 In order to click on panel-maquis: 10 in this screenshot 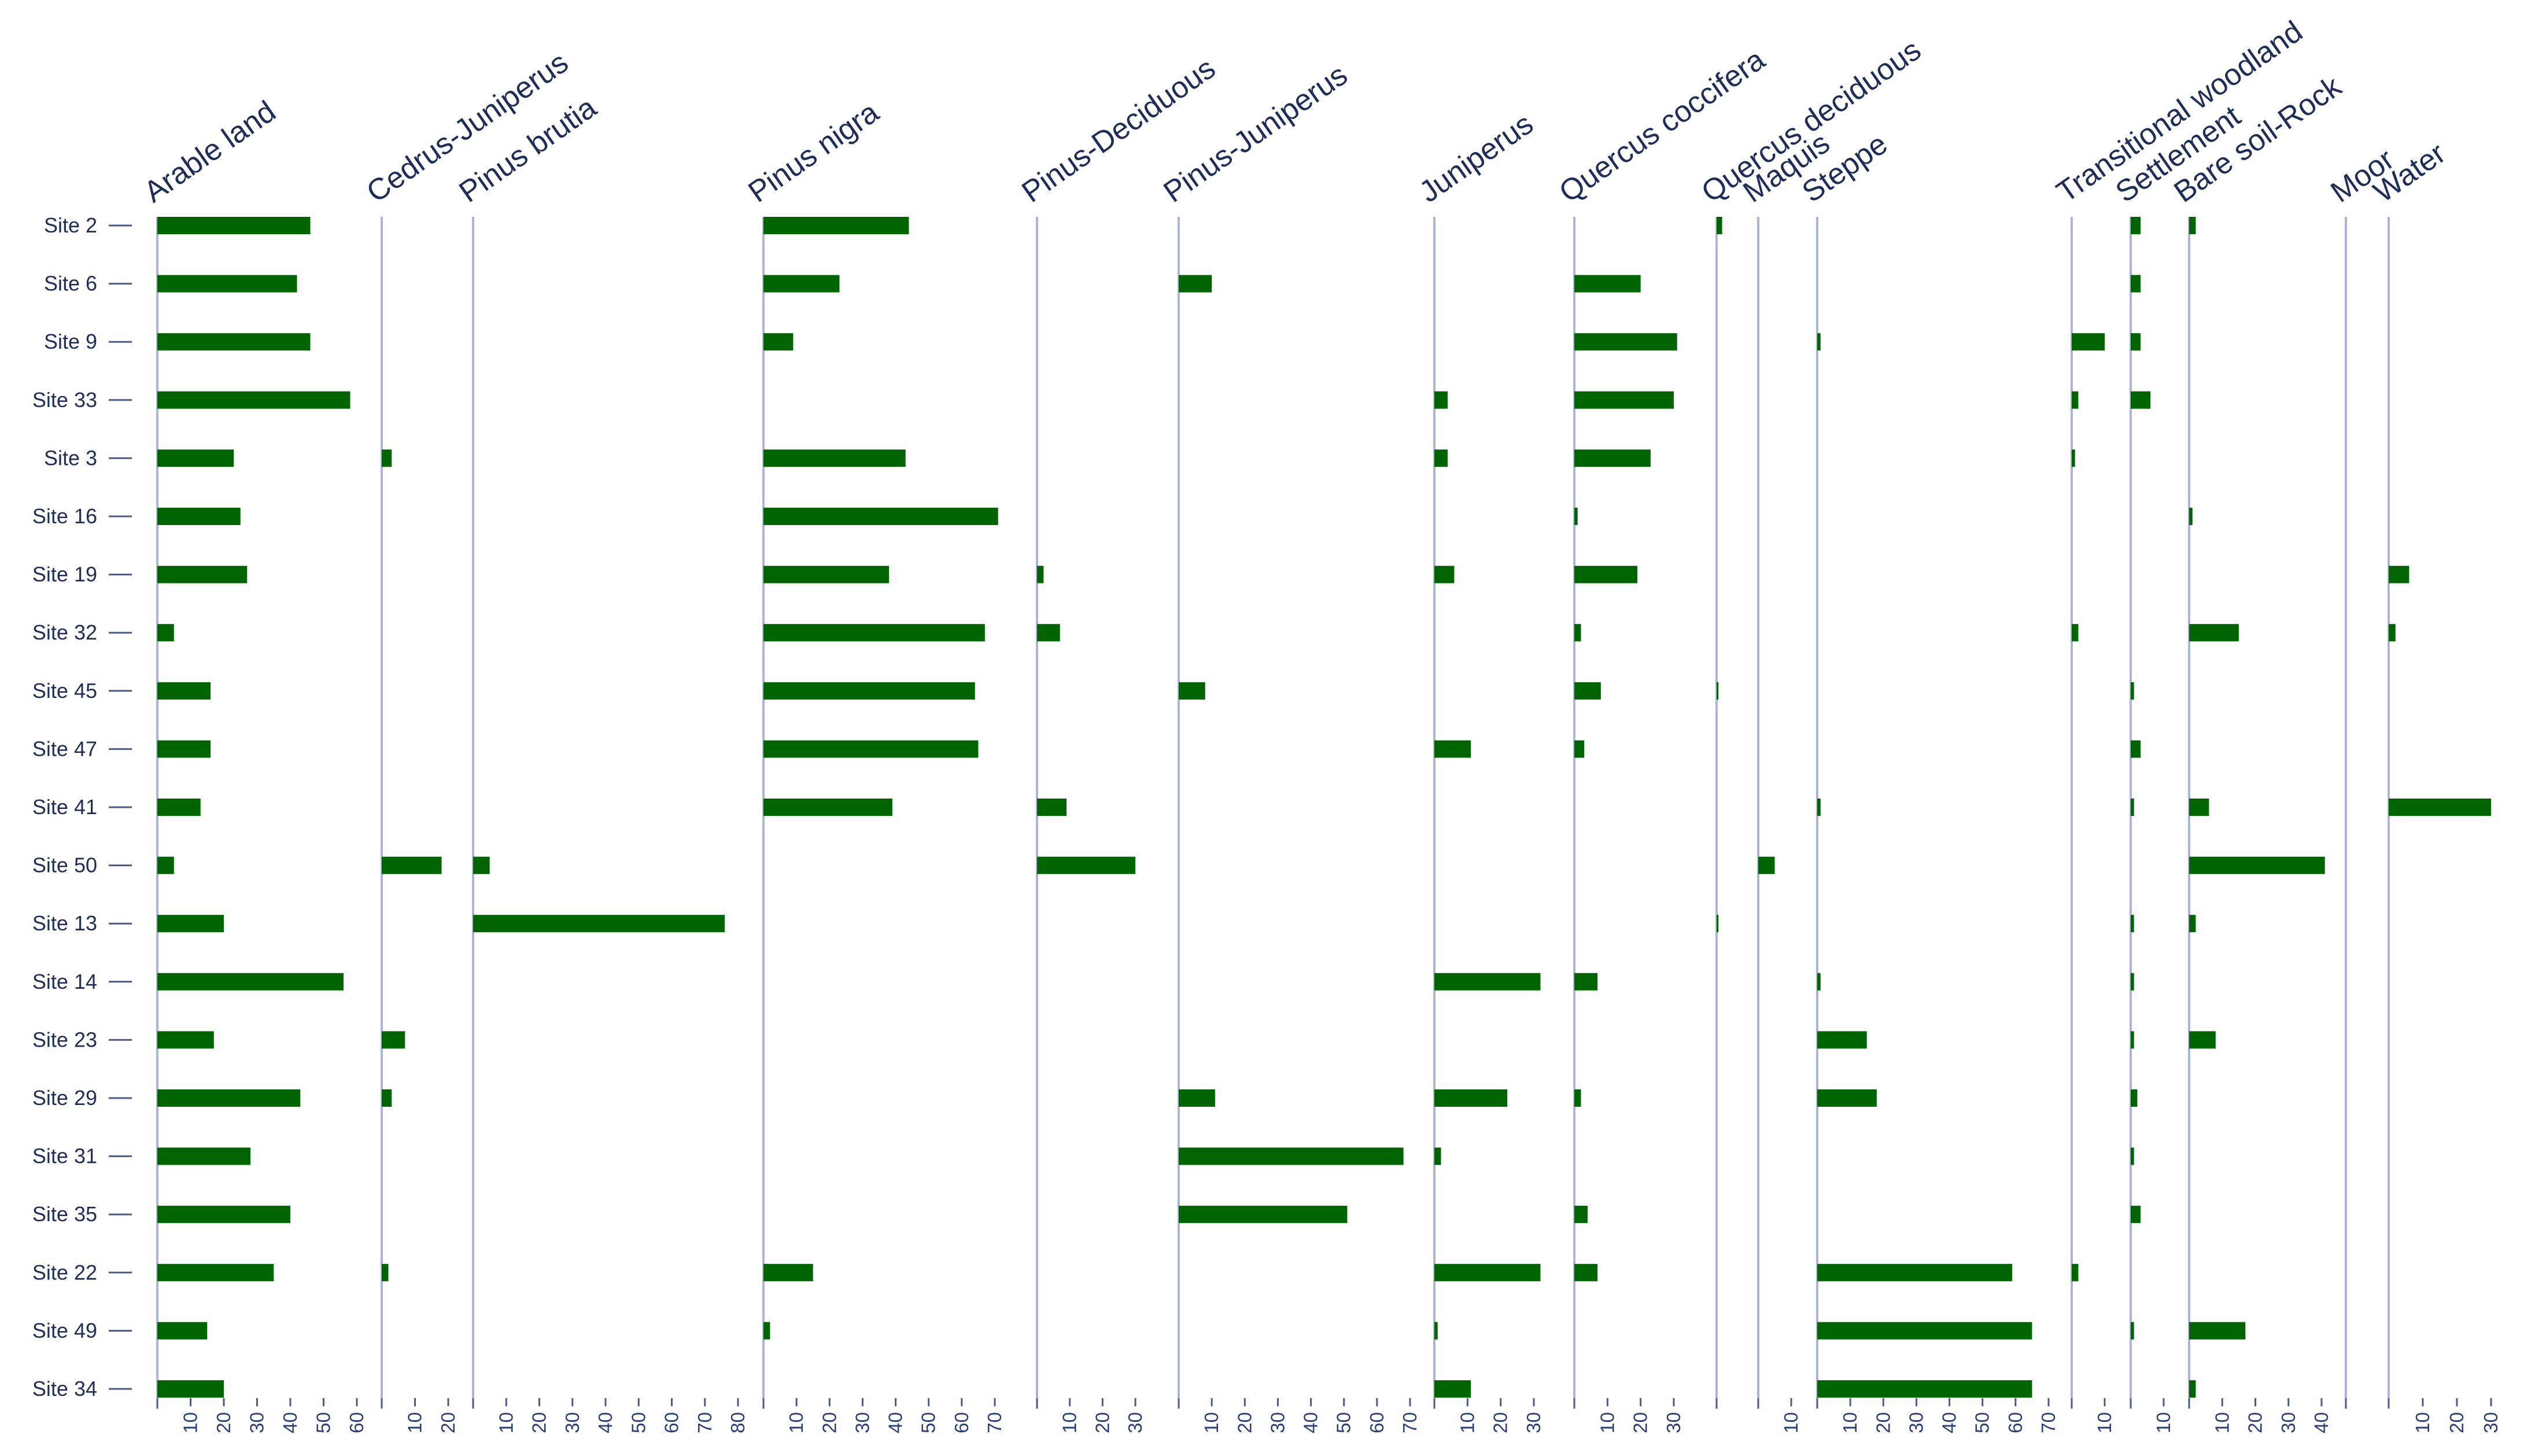, I will do `click(1779, 825)`.